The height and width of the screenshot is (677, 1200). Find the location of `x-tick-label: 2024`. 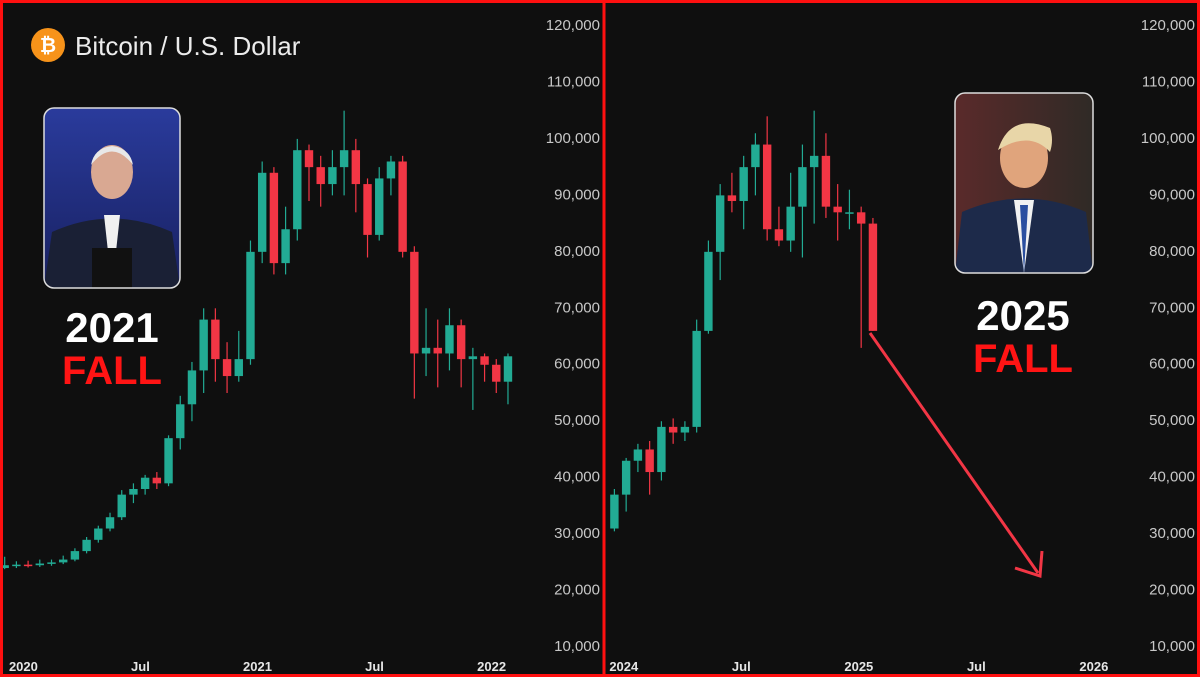

x-tick-label: 2024 is located at coordinates (624, 666).